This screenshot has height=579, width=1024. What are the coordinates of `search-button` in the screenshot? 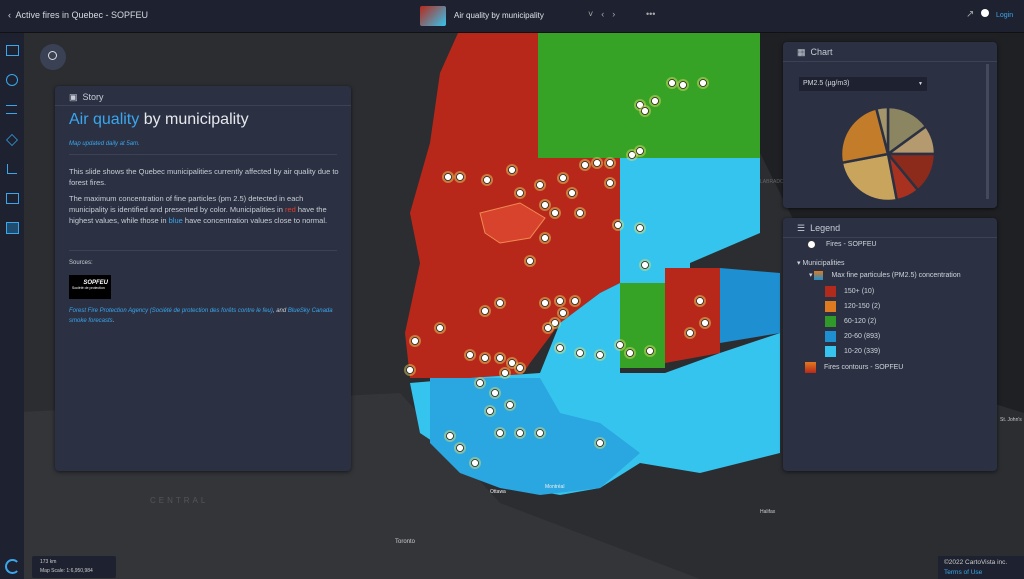 It's located at (53, 57).